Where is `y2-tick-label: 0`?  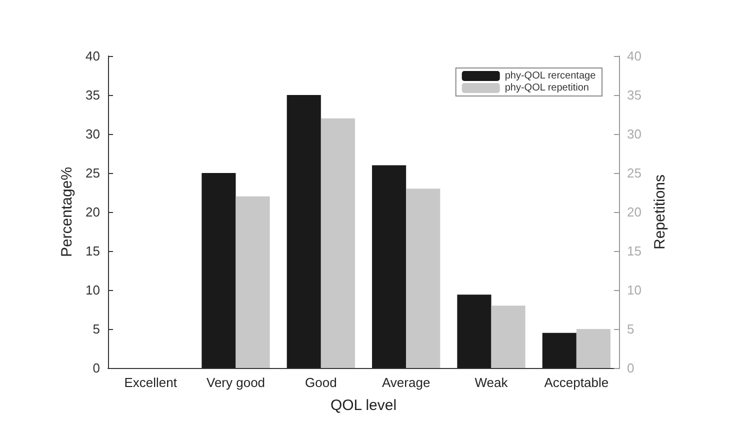
y2-tick-label: 0 is located at coordinates (630, 368).